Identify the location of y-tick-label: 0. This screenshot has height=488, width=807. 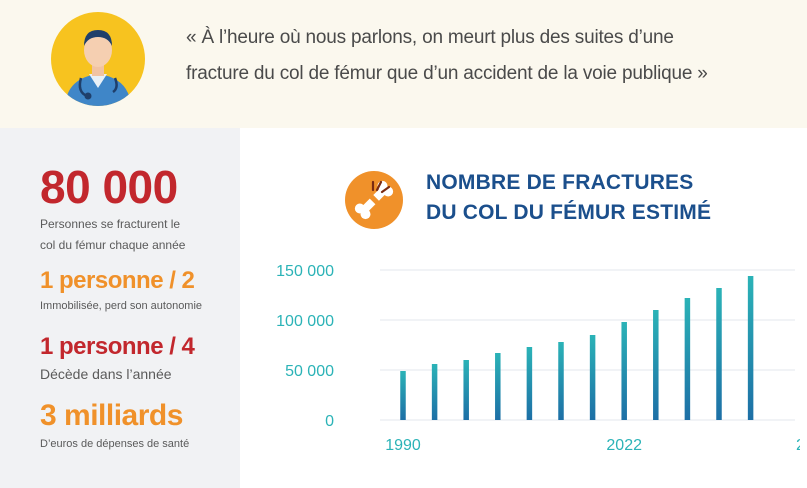
(329, 421).